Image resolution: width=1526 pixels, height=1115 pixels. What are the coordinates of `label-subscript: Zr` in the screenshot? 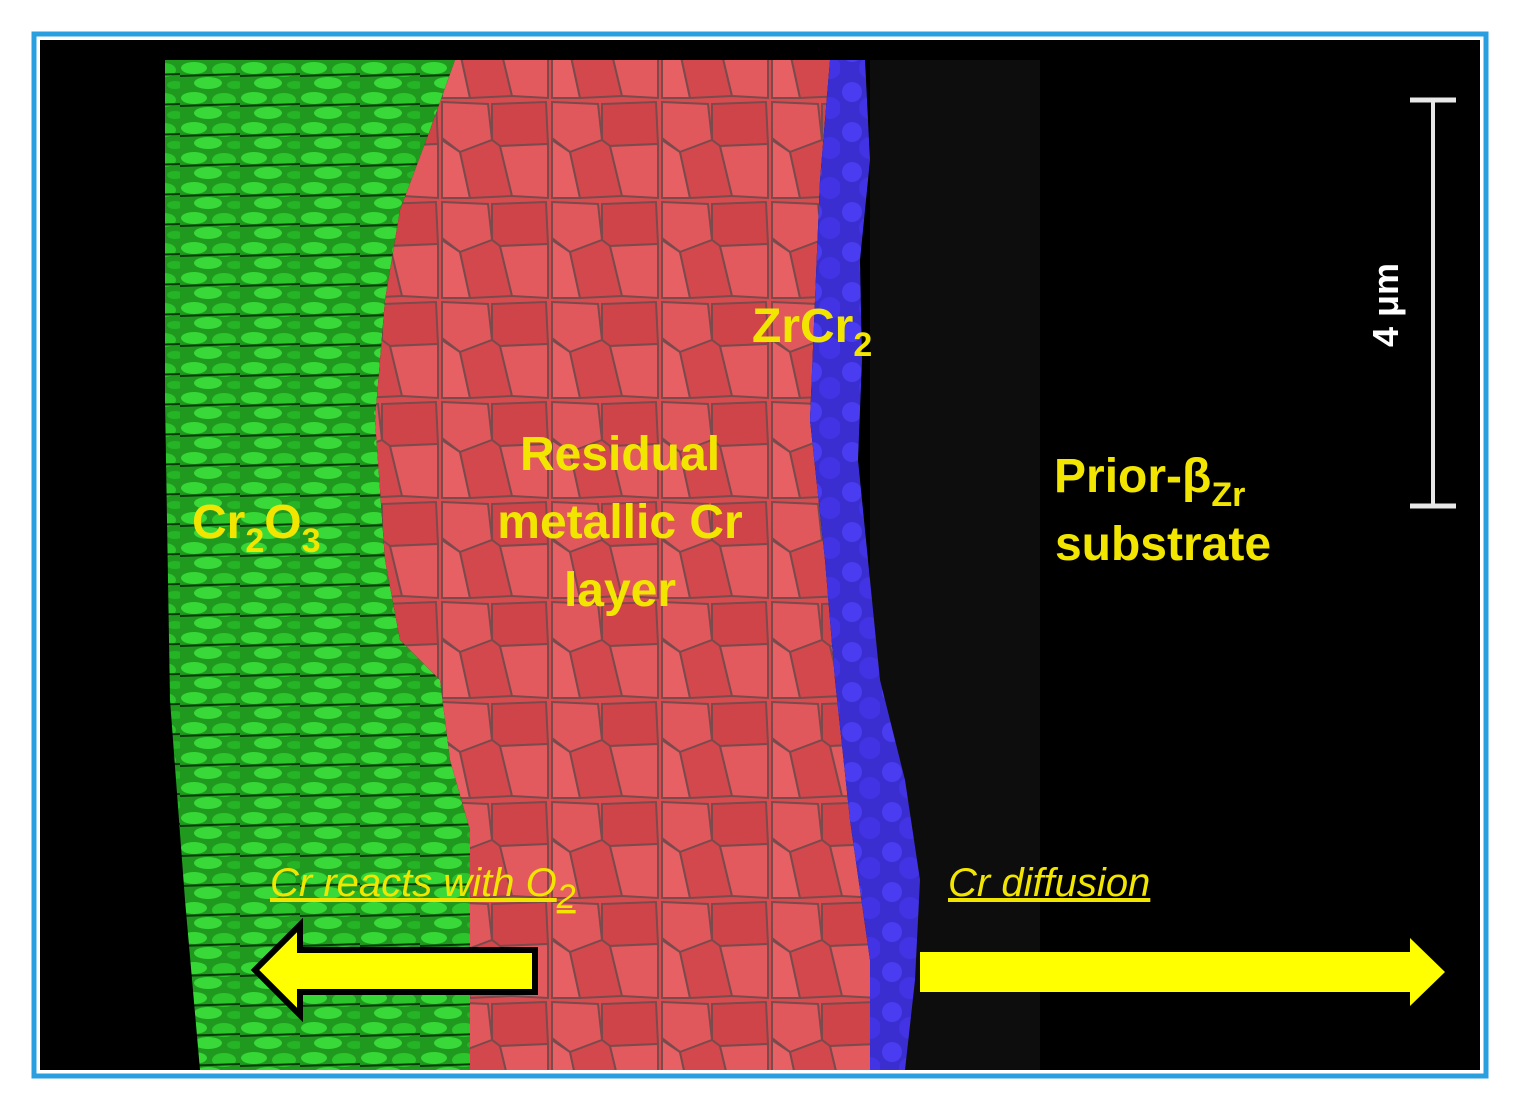 It's located at (1228, 495).